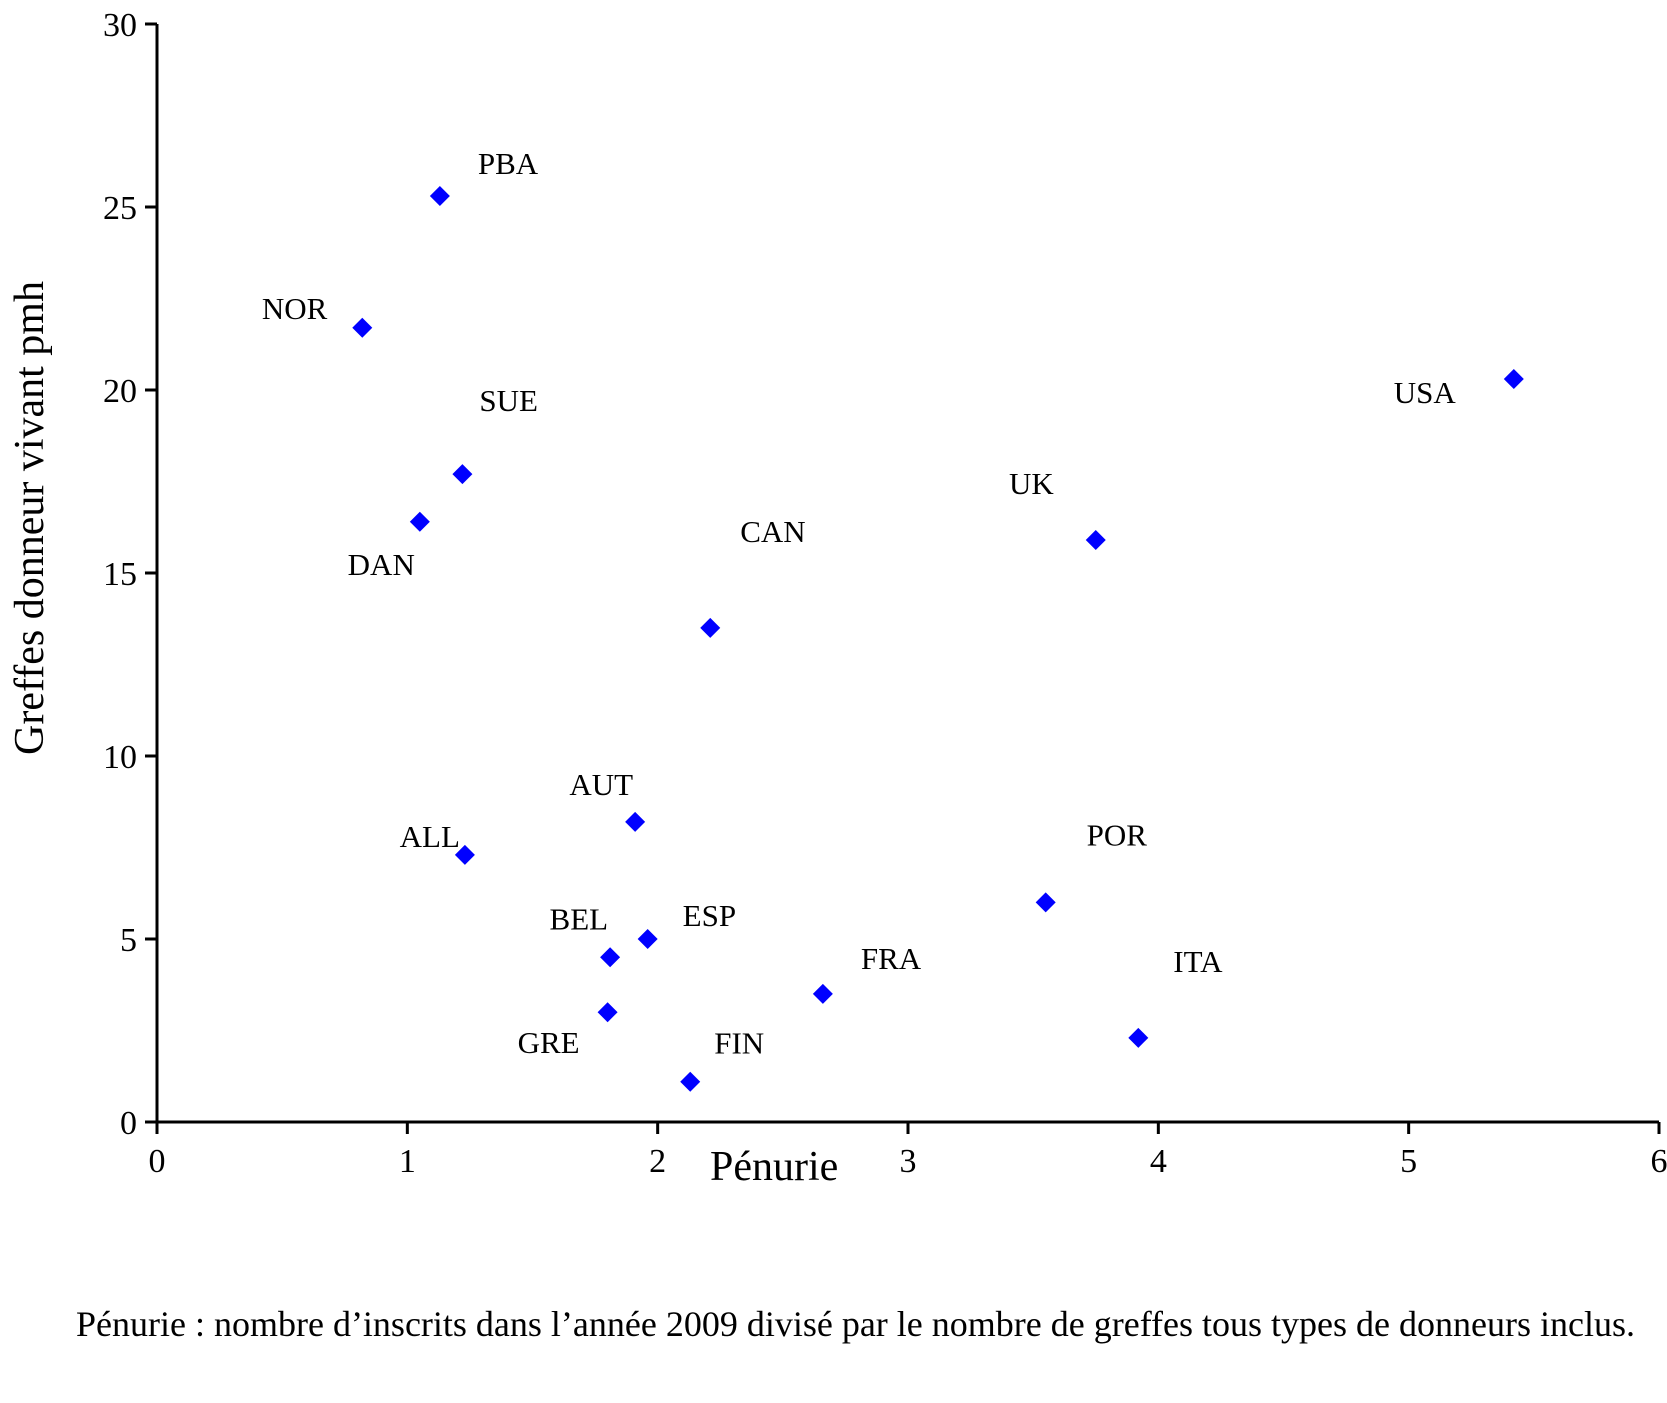 The image size is (1667, 1403). I want to click on y-tick-label: 5, so click(128, 940).